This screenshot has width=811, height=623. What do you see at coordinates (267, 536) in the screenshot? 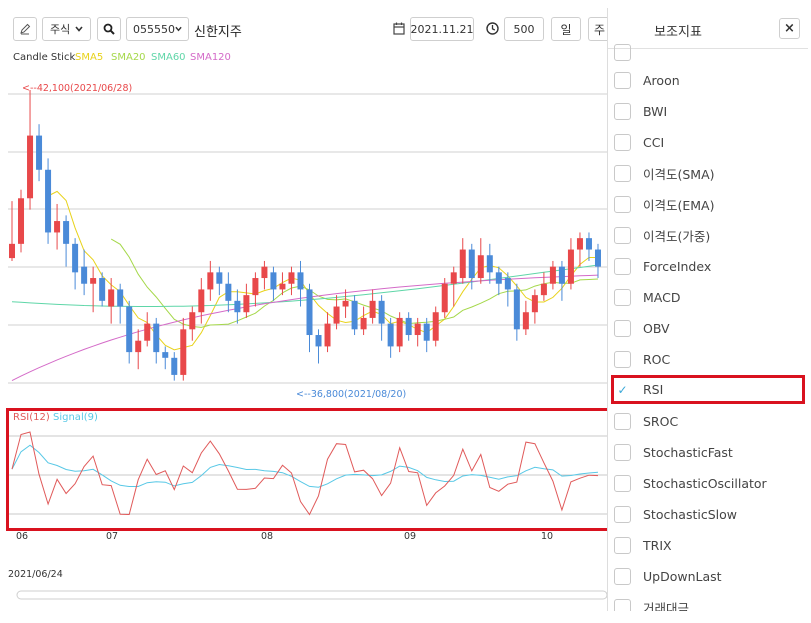
I see `x-tick-08: 08` at bounding box center [267, 536].